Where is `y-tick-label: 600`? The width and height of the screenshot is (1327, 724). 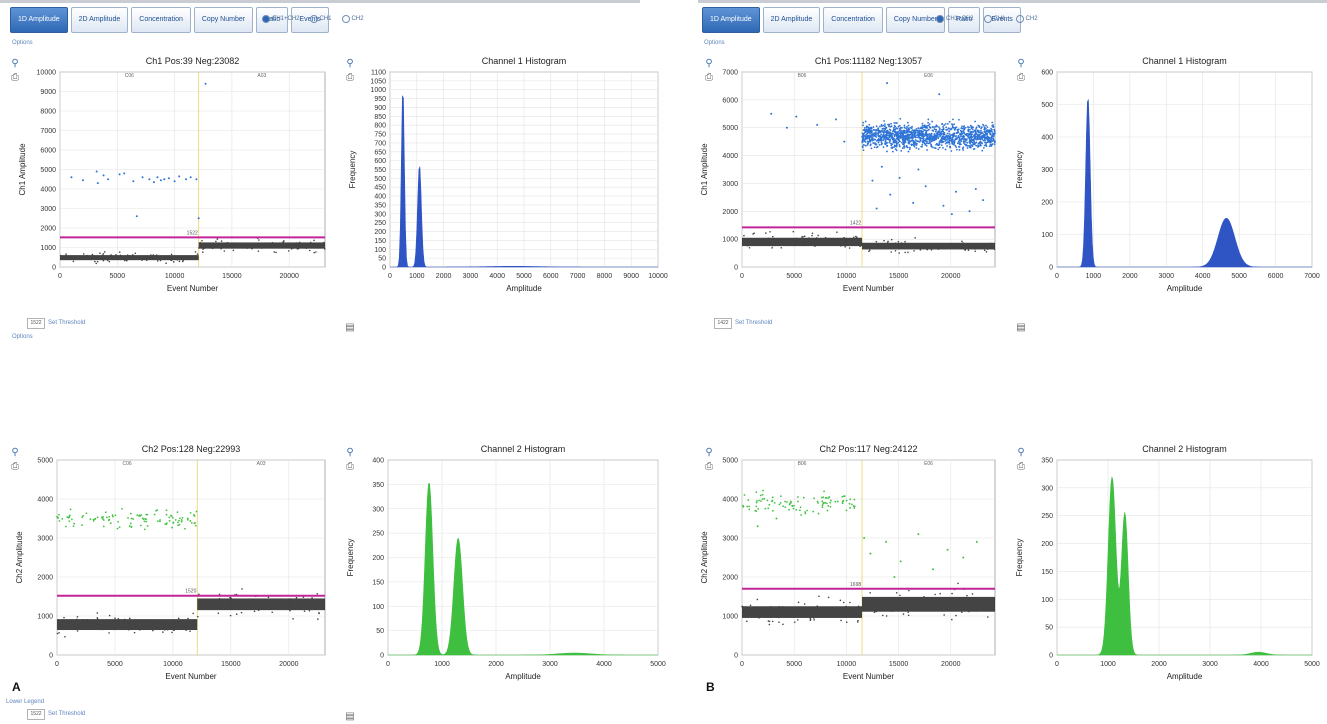
y-tick-label: 600 is located at coordinates (380, 161).